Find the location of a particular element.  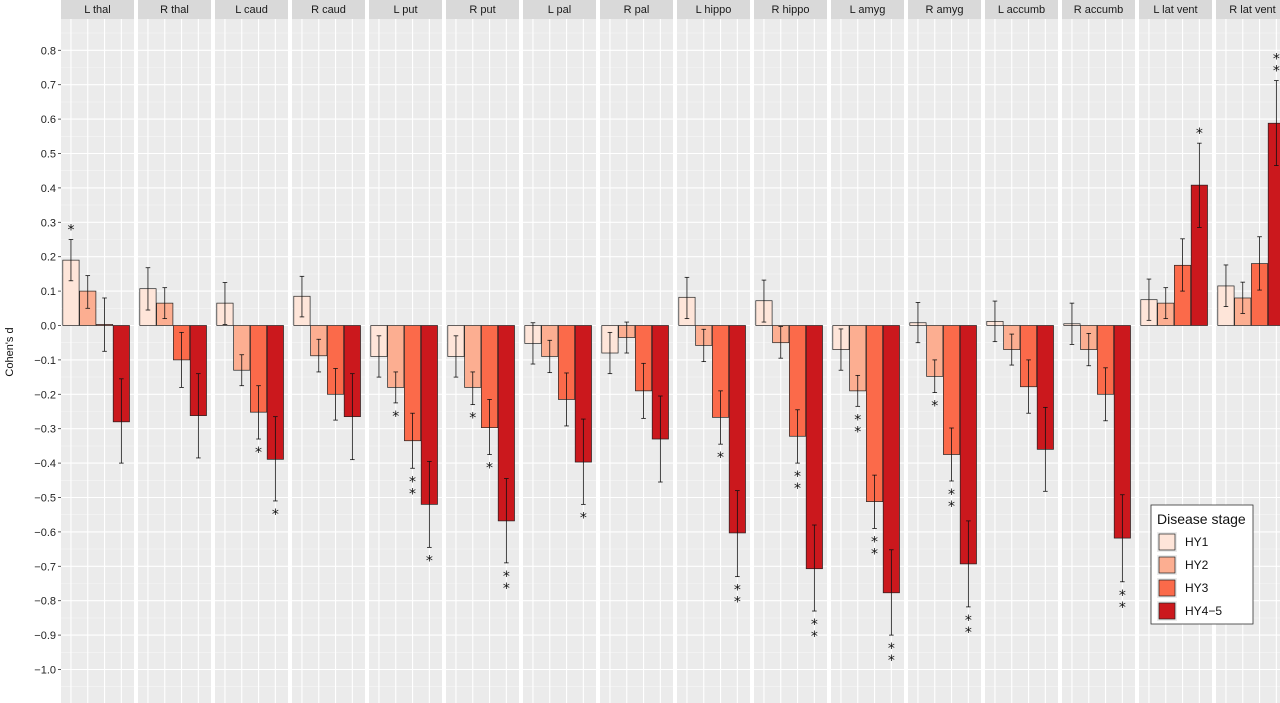

y-tick-label: 0.4 is located at coordinates (48, 189).